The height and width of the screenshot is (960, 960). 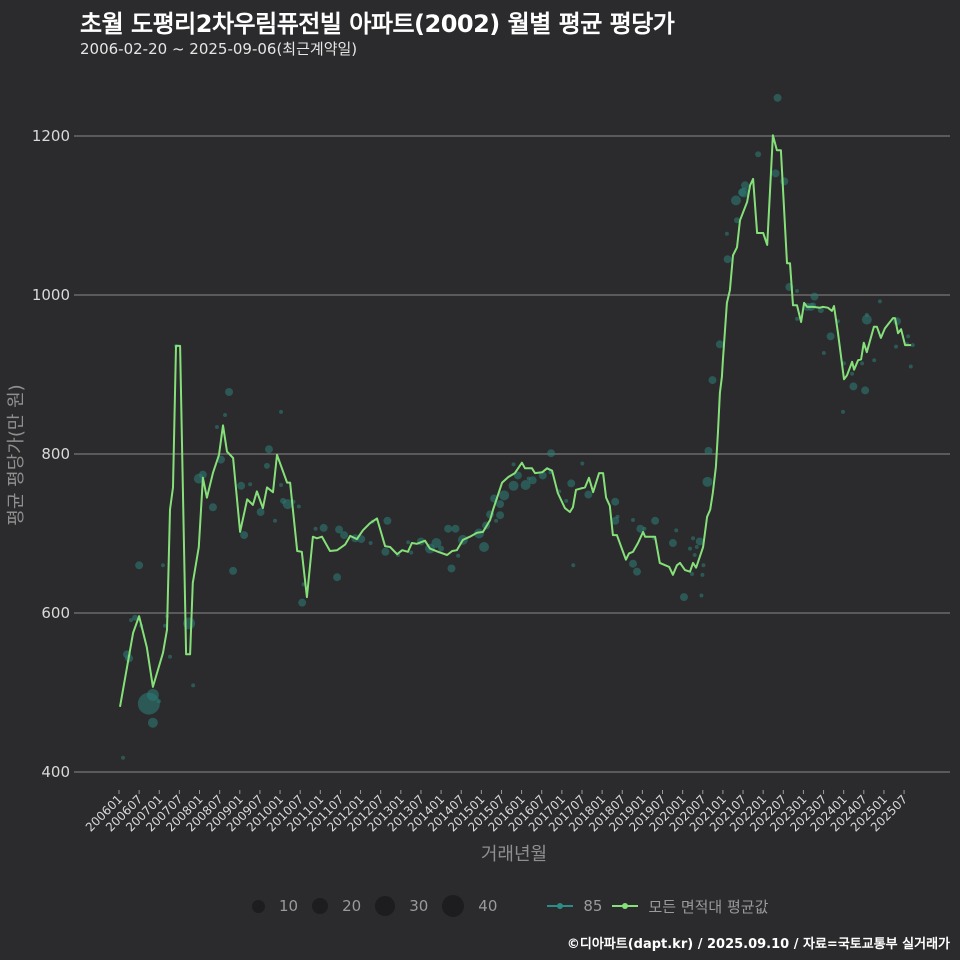 I want to click on legend-series-label: 85, so click(x=593, y=906).